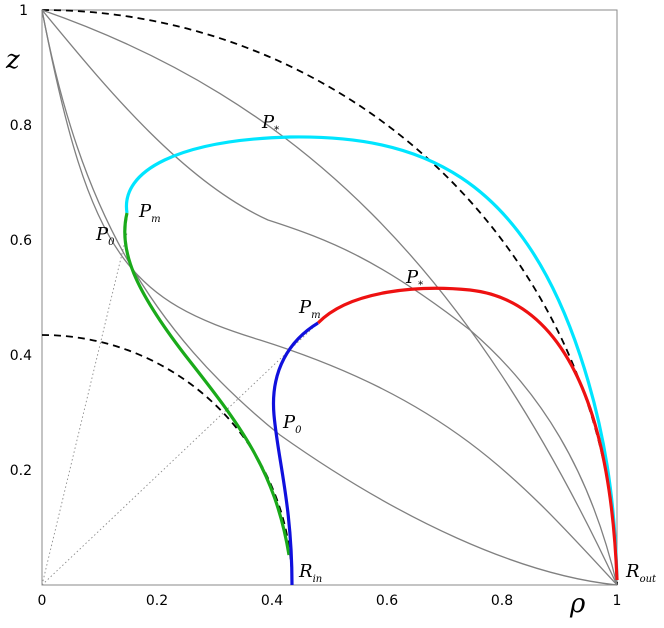 Image resolution: width=664 pixels, height=628 pixels. Describe the element at coordinates (23, 11) in the screenshot. I see `y-tick-1: 1` at that location.